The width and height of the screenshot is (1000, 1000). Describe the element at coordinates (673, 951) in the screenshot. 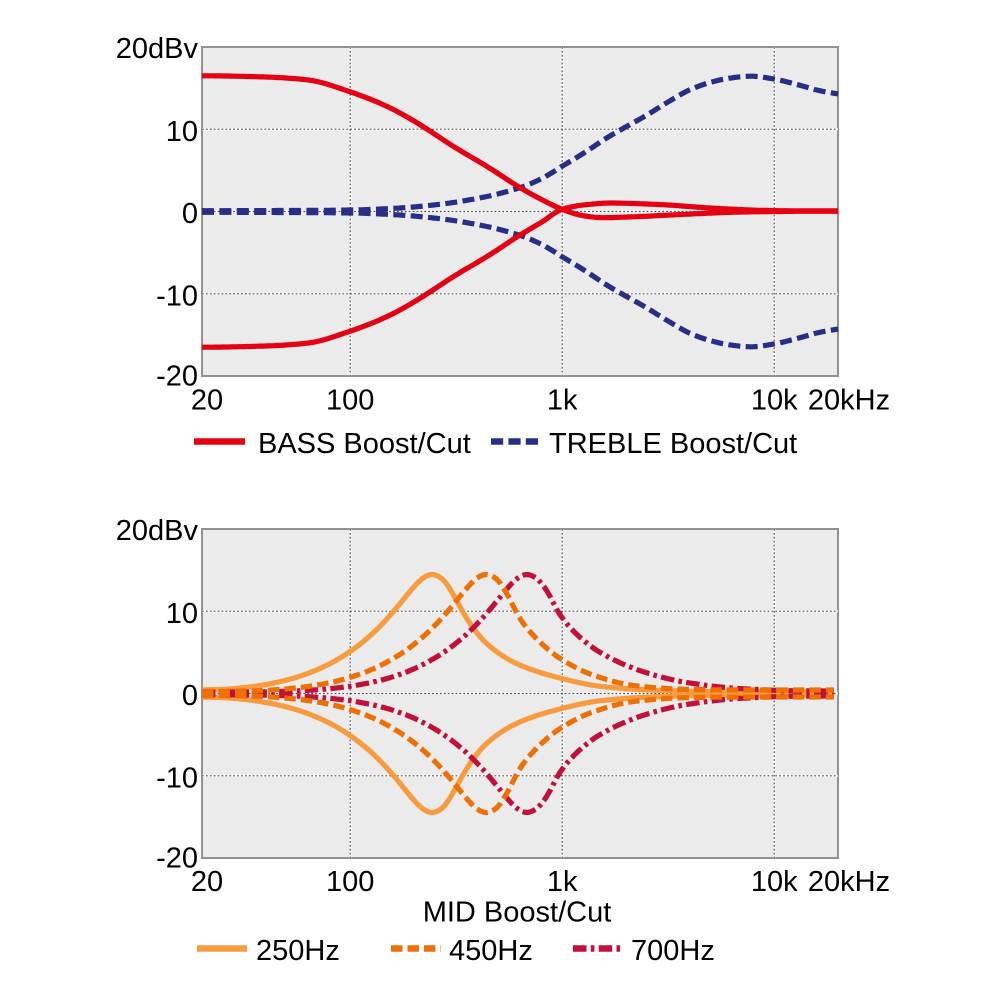

I see `svg-text: 700Hz` at that location.